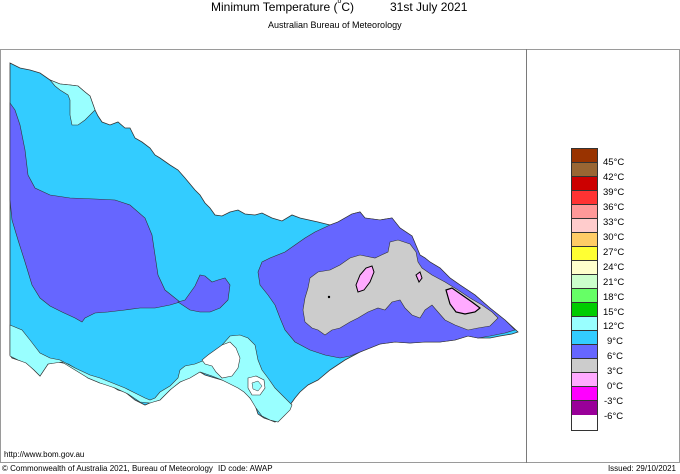  I want to click on map-date: 31st July 2021, so click(429, 7).